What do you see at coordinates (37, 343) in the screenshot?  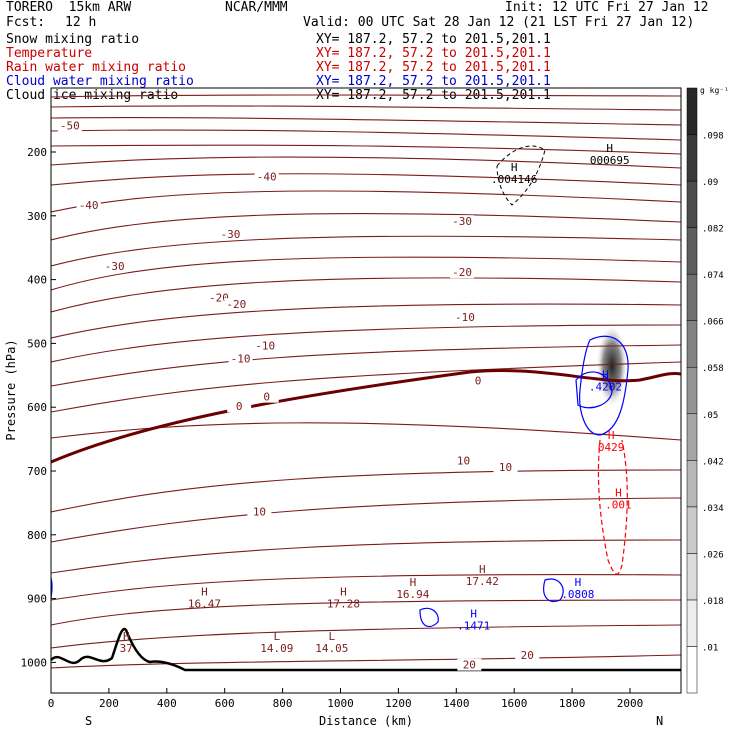 I see `y-tick-label: 500` at bounding box center [37, 343].